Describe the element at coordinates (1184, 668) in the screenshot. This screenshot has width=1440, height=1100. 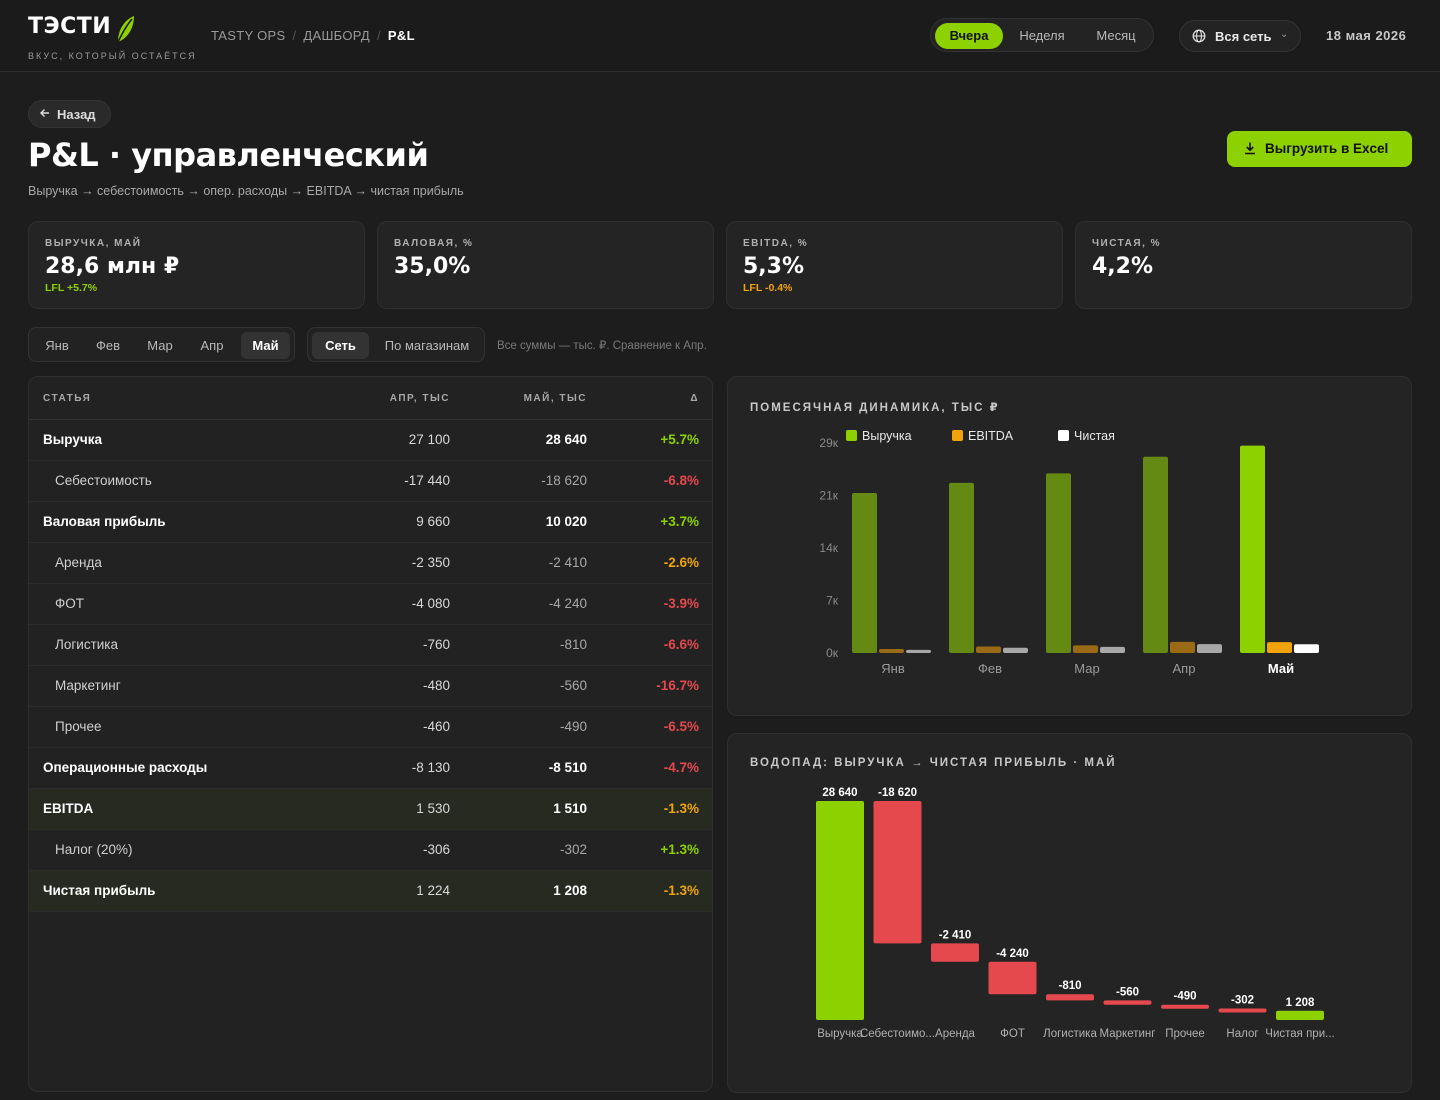
I see `x-tick-label: Апр` at that location.